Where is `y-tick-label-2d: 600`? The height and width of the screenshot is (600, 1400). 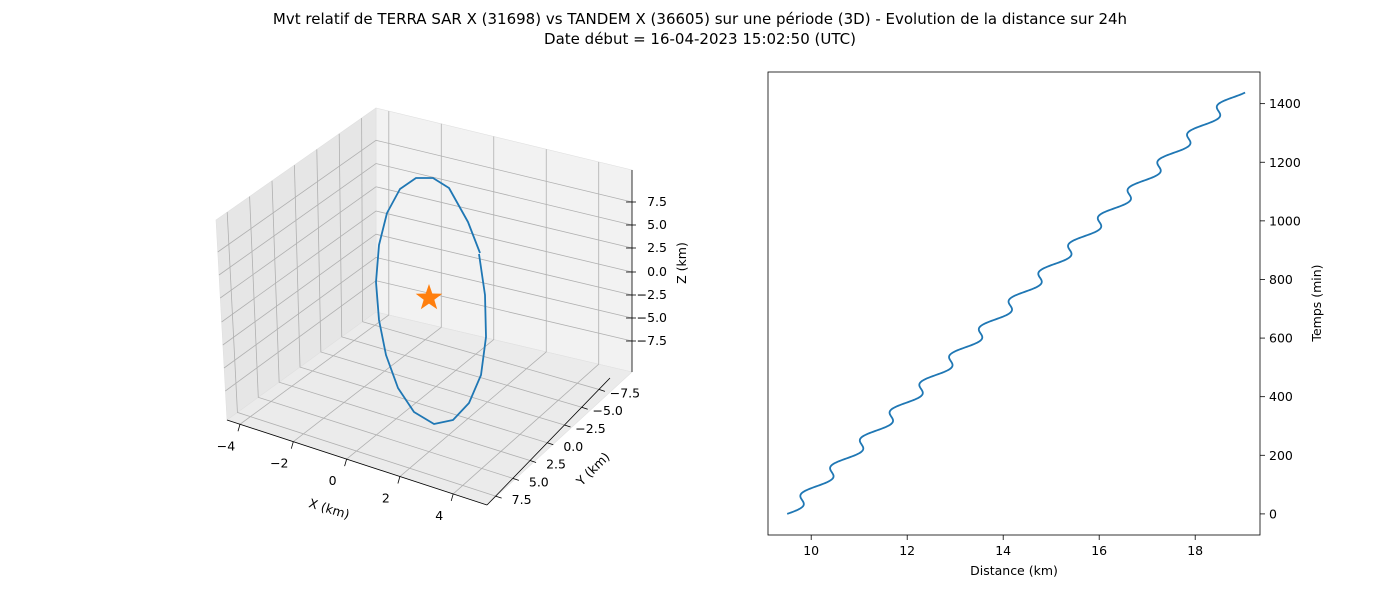 y-tick-label-2d: 600 is located at coordinates (1281, 338).